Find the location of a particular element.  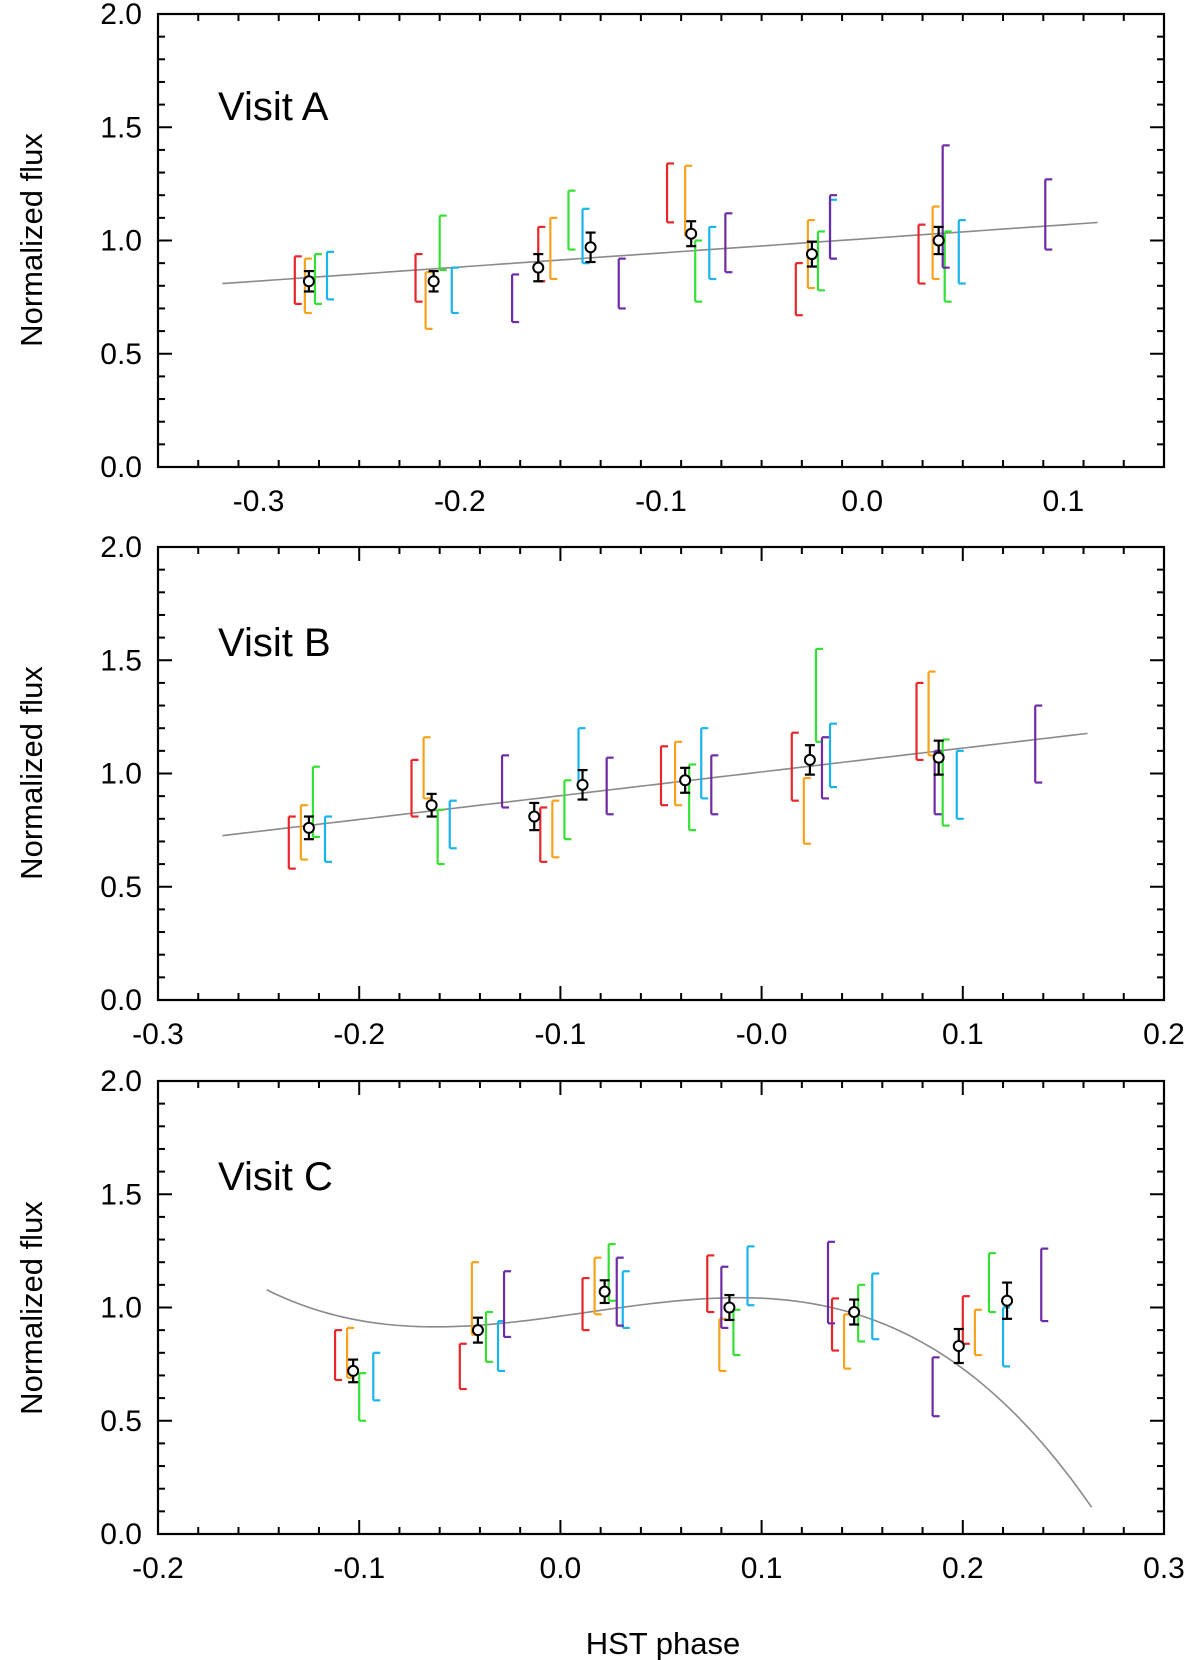

x-tick-label: 0.2 is located at coordinates (1164, 1034).